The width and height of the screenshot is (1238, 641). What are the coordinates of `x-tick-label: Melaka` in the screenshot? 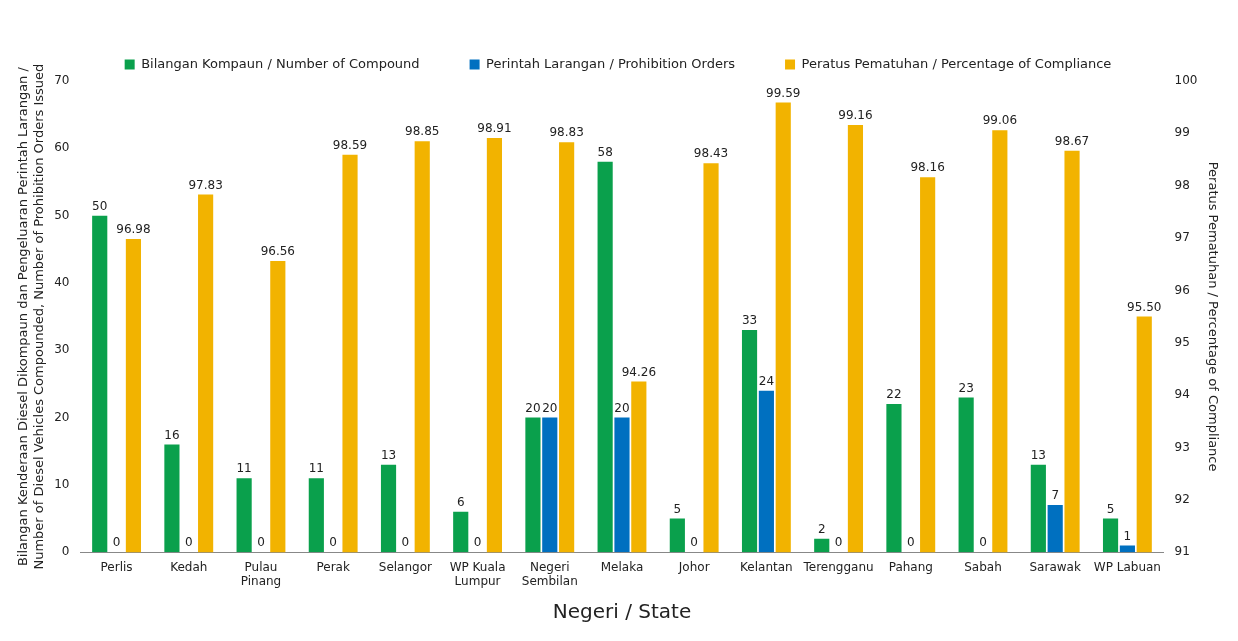 It's located at (622, 566).